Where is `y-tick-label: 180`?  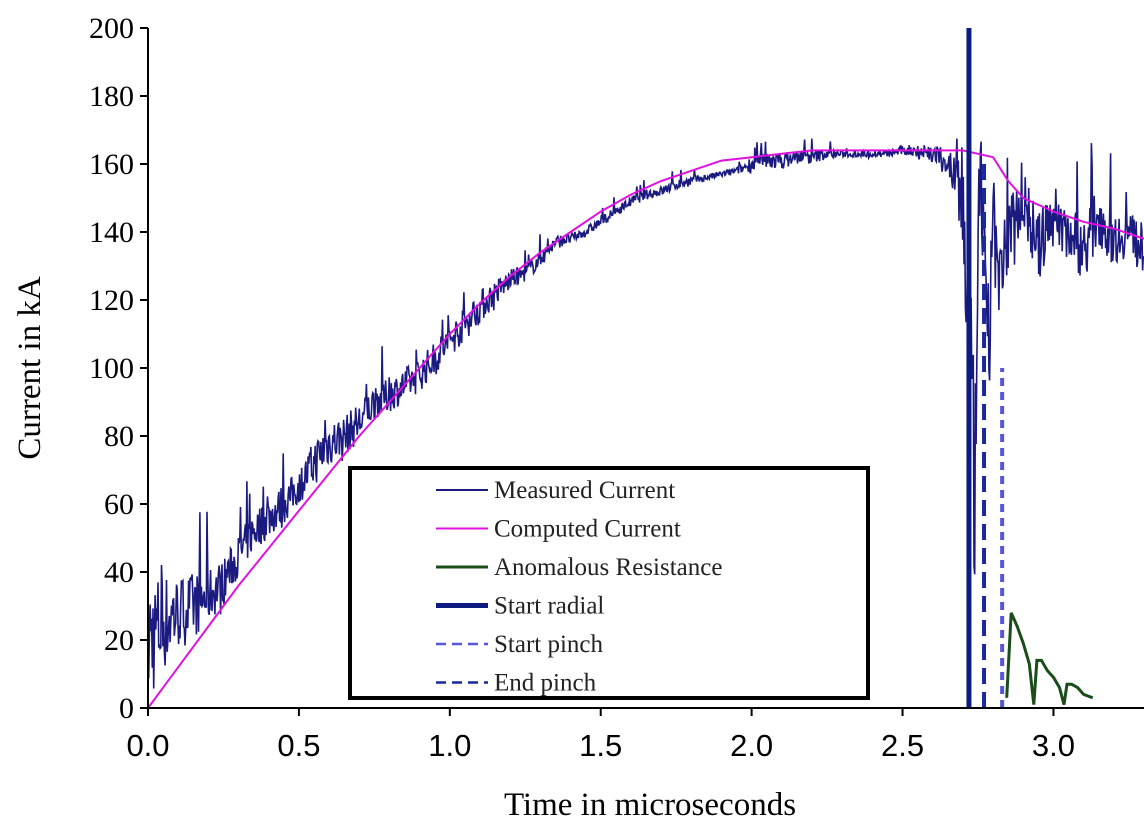 y-tick-label: 180 is located at coordinates (111, 96).